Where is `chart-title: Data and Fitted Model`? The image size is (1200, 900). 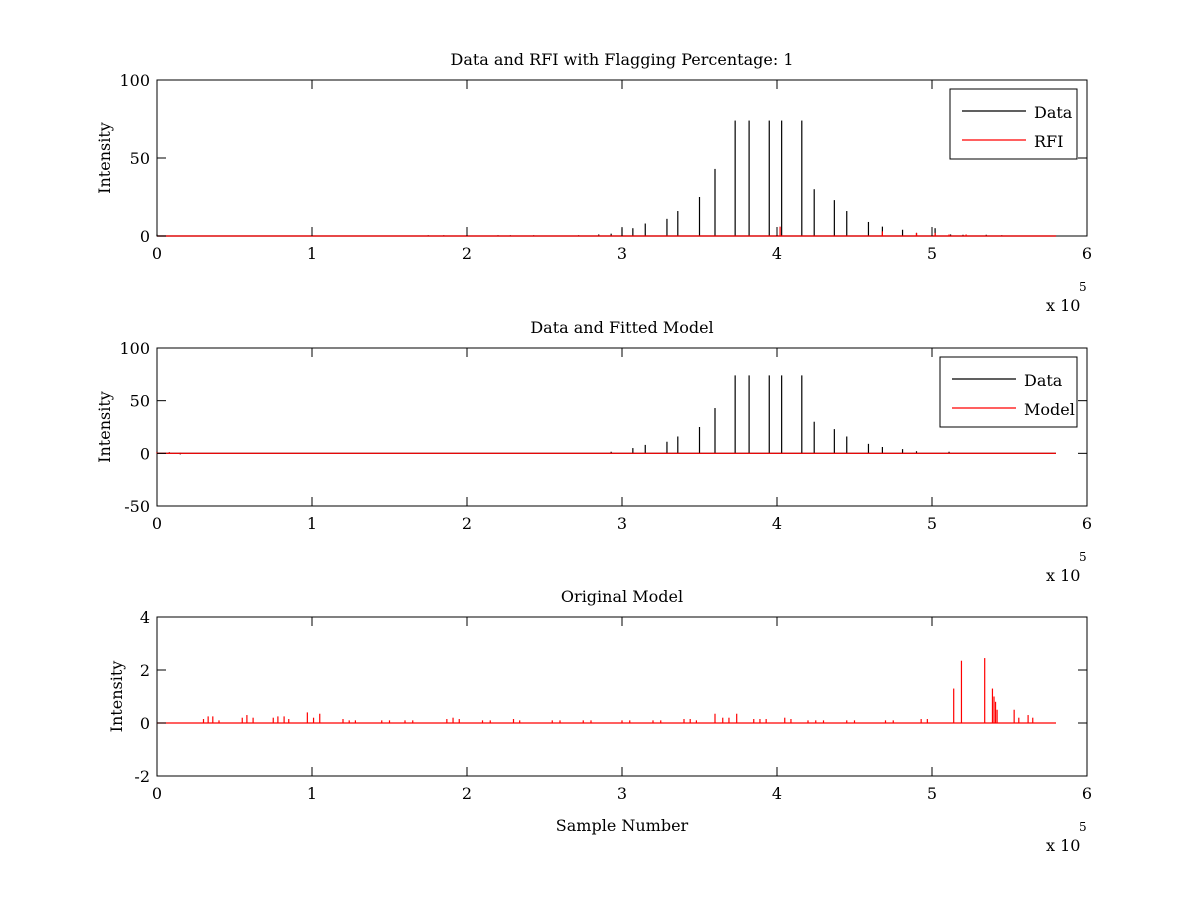
chart-title: Data and Fitted Model is located at coordinates (621, 327).